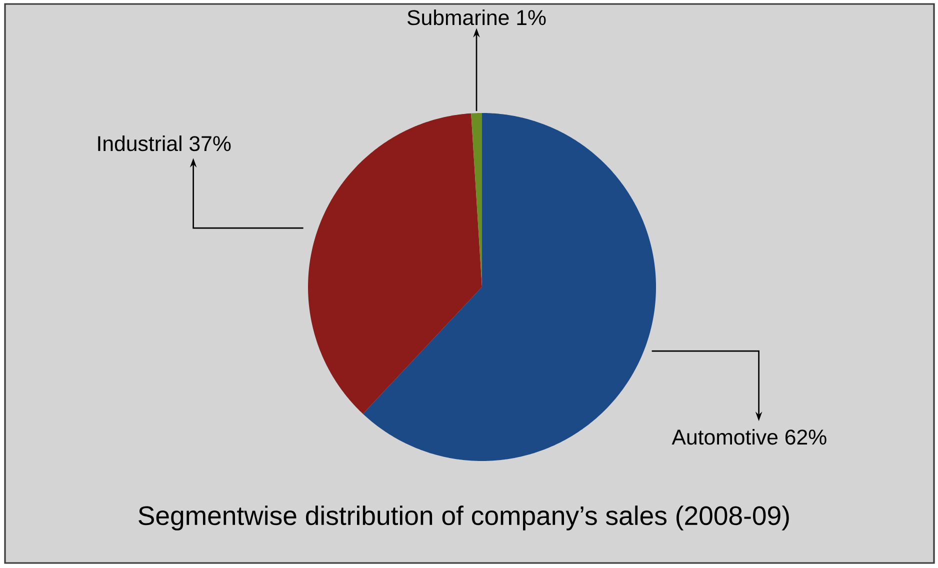 The width and height of the screenshot is (938, 568). I want to click on text: Segmentwise distribution of company’s sales (2008-09), so click(463, 518).